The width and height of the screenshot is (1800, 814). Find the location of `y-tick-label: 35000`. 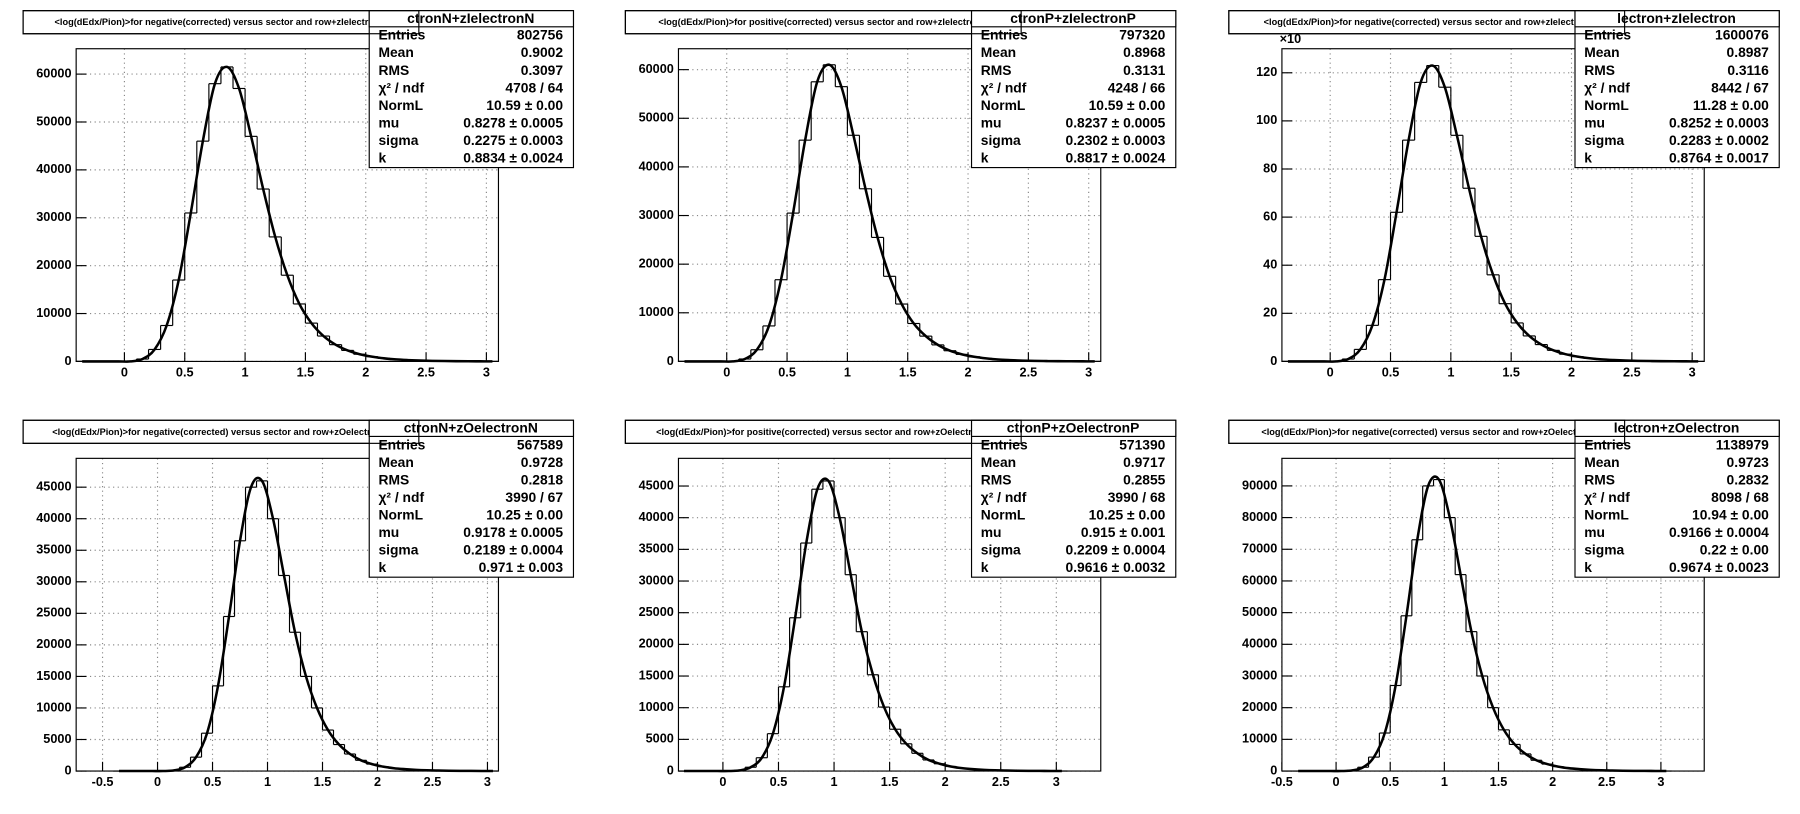

y-tick-label: 35000 is located at coordinates (53, 550).